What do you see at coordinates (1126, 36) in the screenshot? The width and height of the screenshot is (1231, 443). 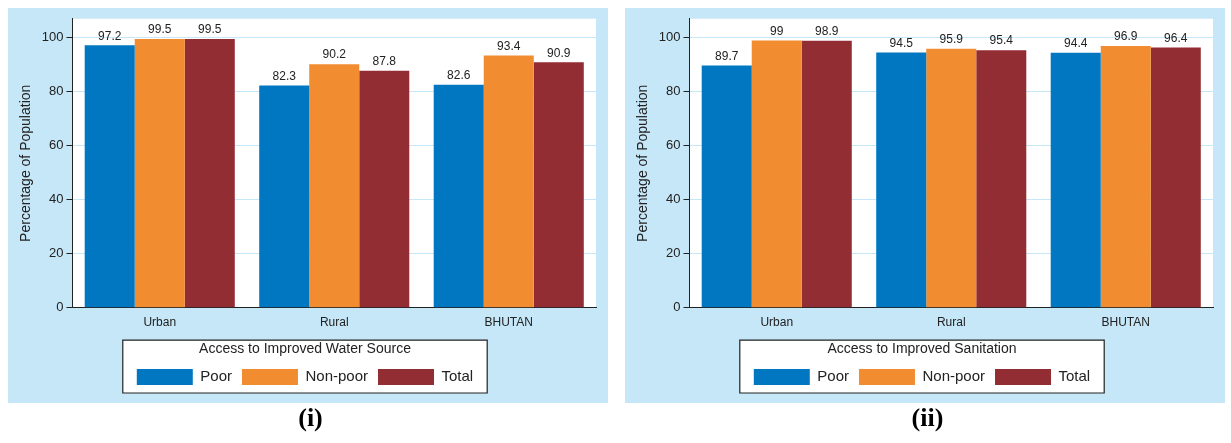 I see `data-label: 96.9` at bounding box center [1126, 36].